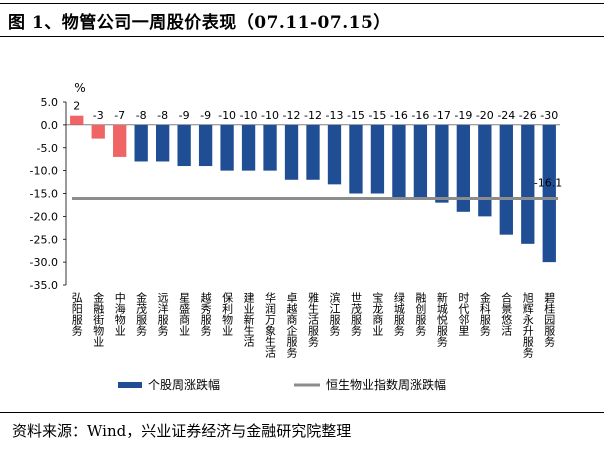 The image size is (604, 458). Describe the element at coordinates (130, 385) in the screenshot. I see `legend-bar-swatch` at that location.